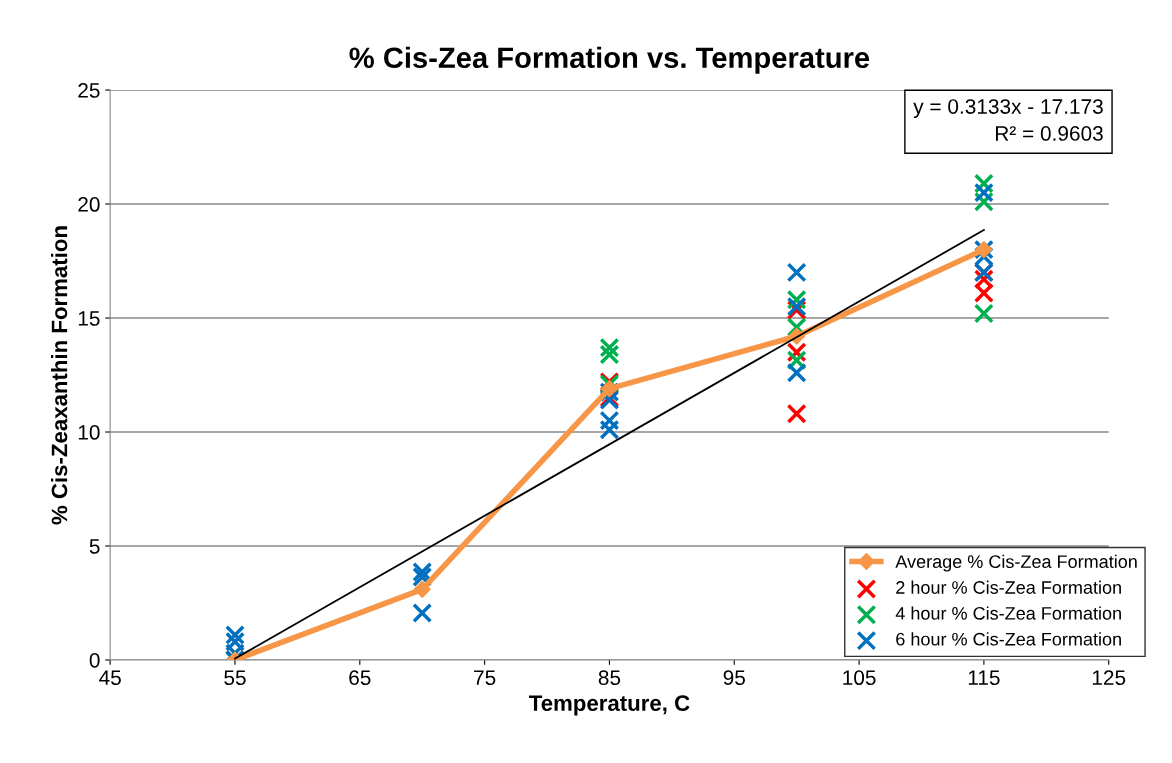 The height and width of the screenshot is (763, 1172). Describe the element at coordinates (1109, 678) in the screenshot. I see `x-tick-label: 125` at that location.